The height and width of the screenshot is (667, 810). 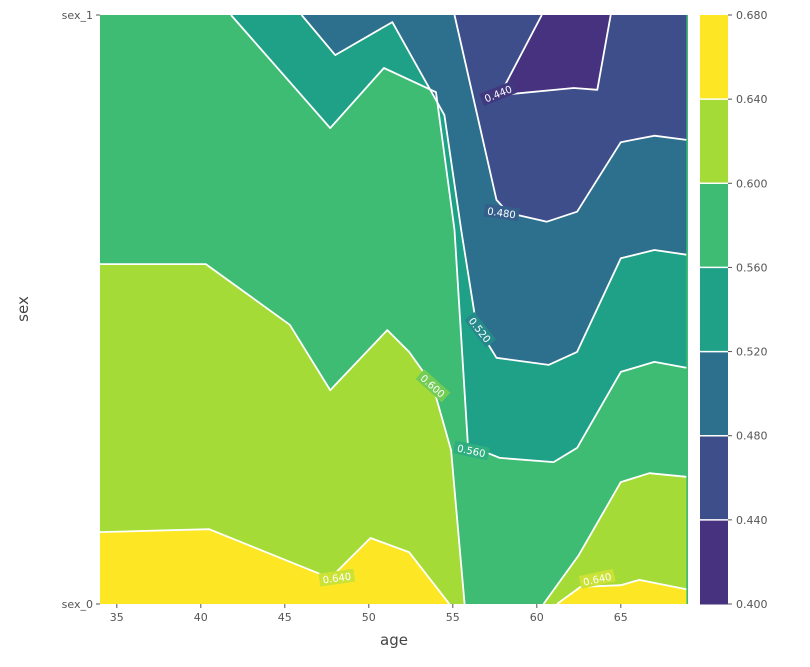 What do you see at coordinates (752, 520) in the screenshot?
I see `colorbar-tick-label: 0.440` at bounding box center [752, 520].